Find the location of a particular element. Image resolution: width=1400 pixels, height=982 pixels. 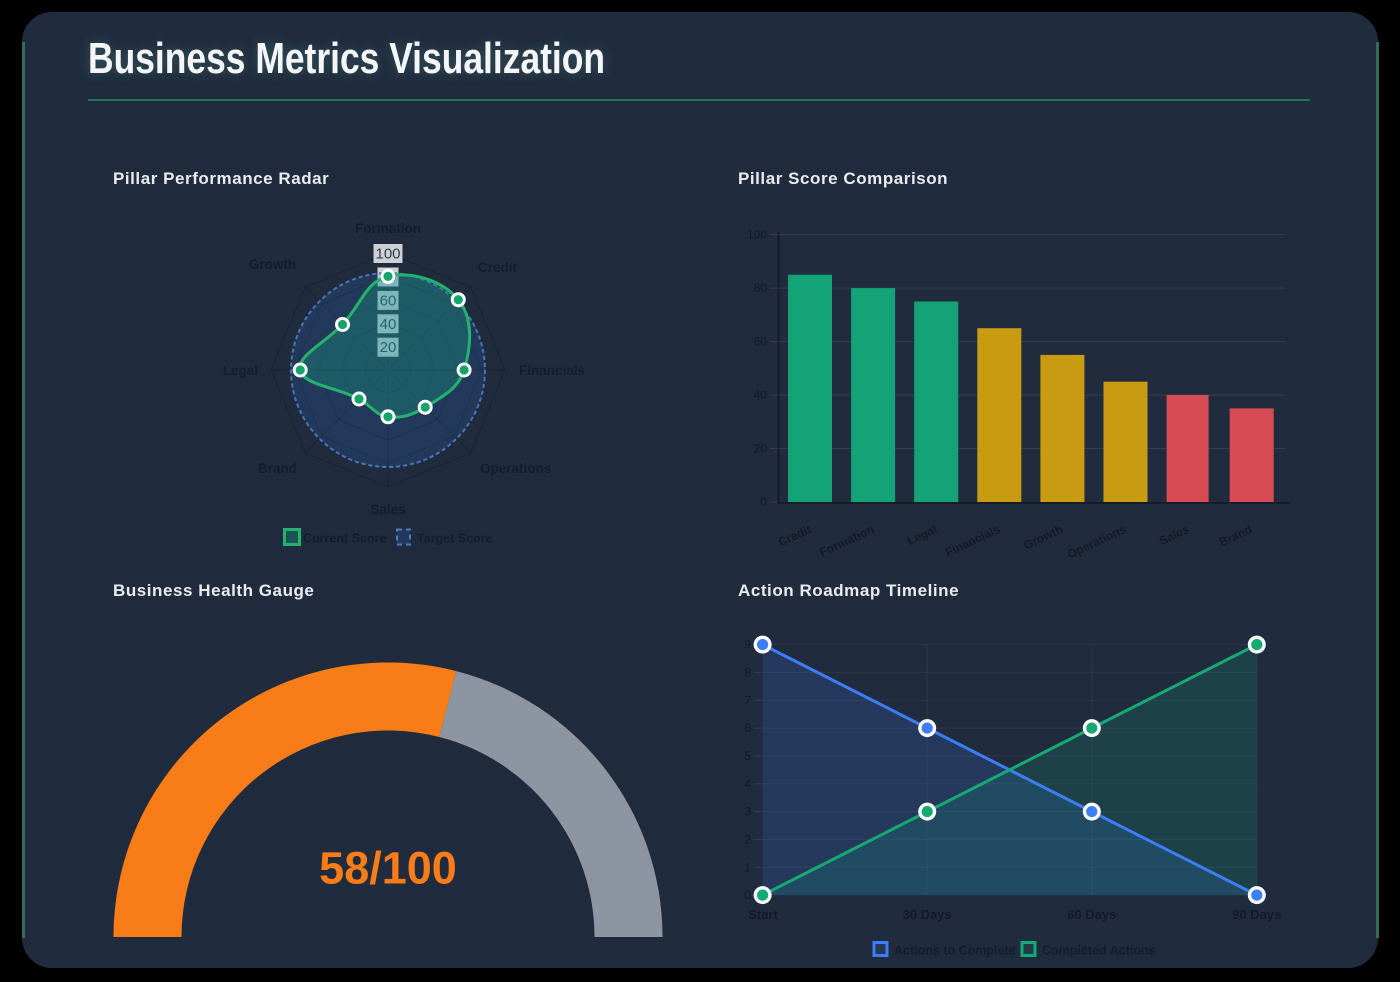

svg-text: 4 is located at coordinates (747, 784).